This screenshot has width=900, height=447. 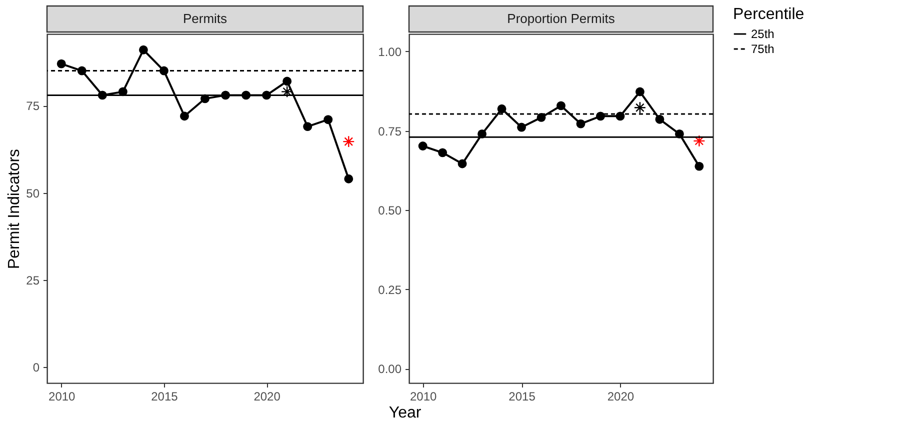 I want to click on legend-label: 75th, so click(x=762, y=49).